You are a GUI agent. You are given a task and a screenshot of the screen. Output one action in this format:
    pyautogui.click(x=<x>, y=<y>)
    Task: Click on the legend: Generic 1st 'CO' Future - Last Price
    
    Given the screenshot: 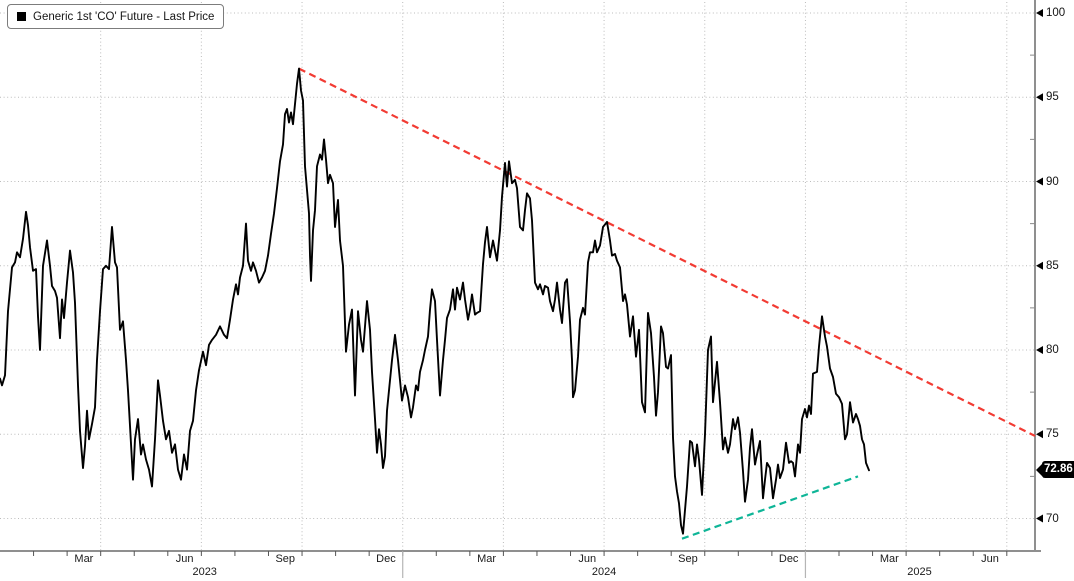 What is the action you would take?
    pyautogui.click(x=116, y=16)
    